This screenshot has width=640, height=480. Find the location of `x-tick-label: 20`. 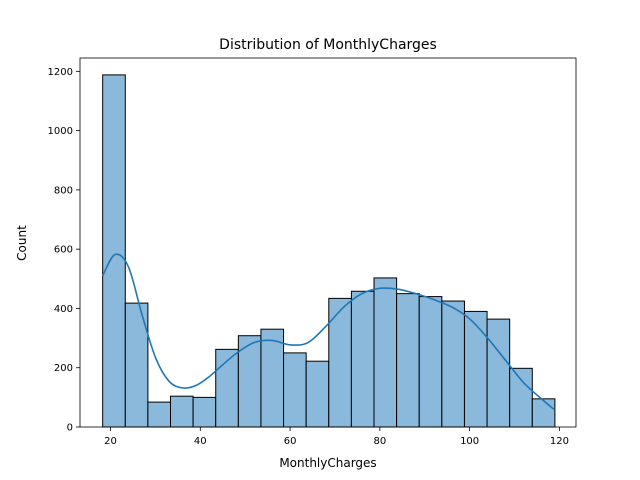

x-tick-label: 20 is located at coordinates (110, 441).